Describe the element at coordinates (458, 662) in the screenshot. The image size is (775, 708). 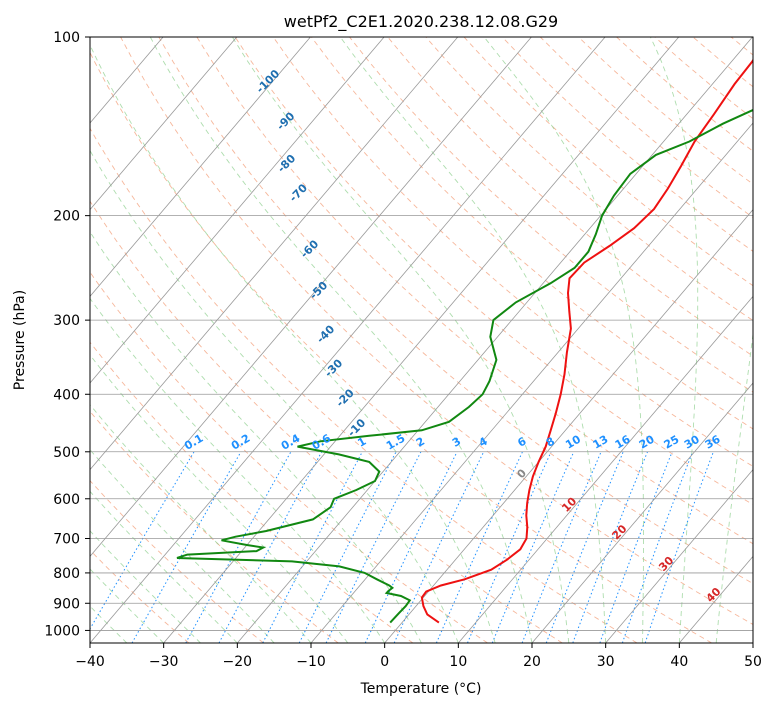
I see `x-tick-label: 10` at that location.